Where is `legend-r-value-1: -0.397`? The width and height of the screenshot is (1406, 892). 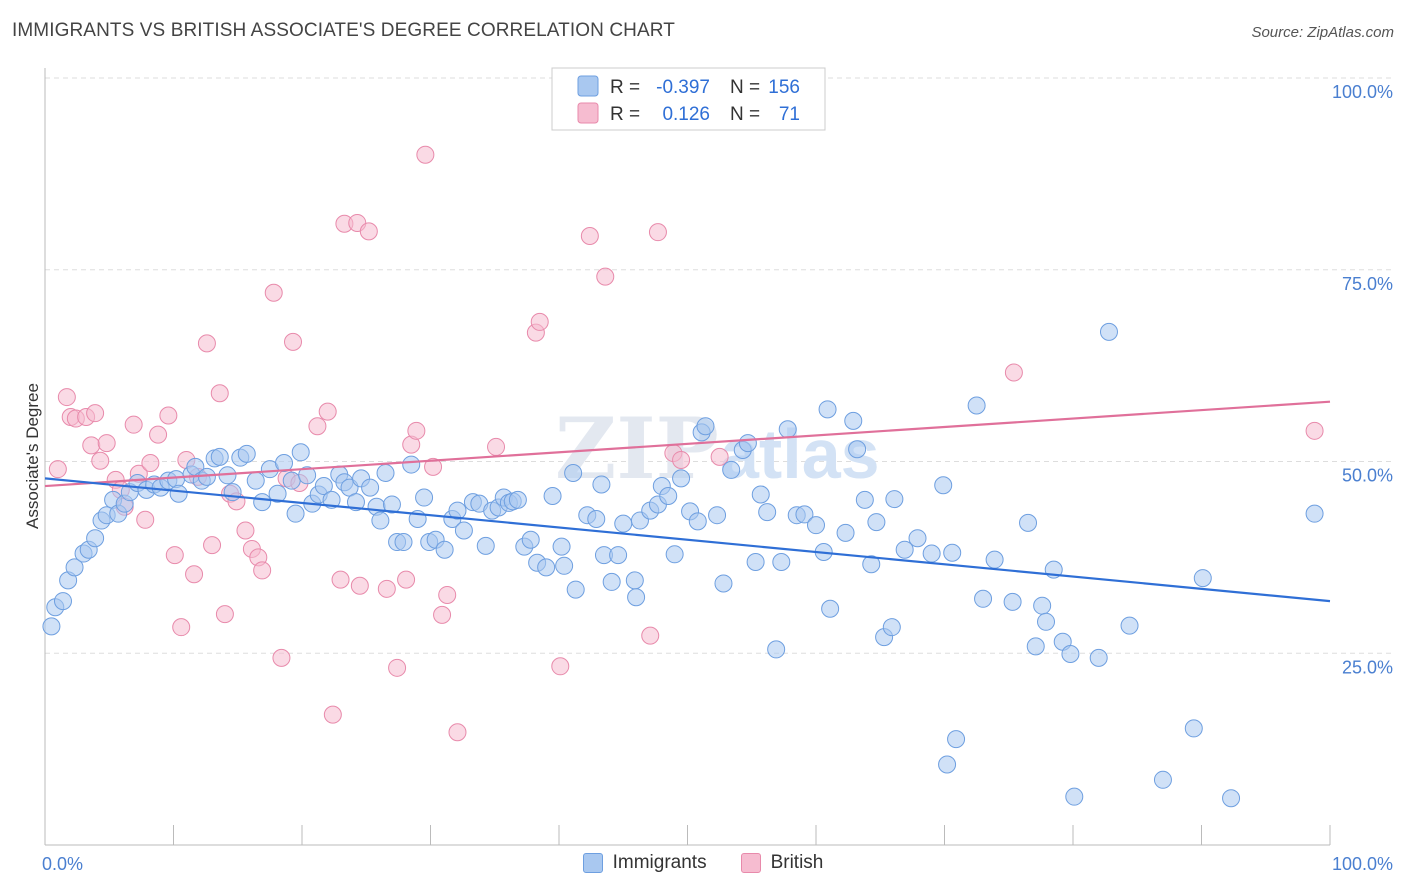 legend-r-value-1: -0.397 is located at coordinates (683, 87).